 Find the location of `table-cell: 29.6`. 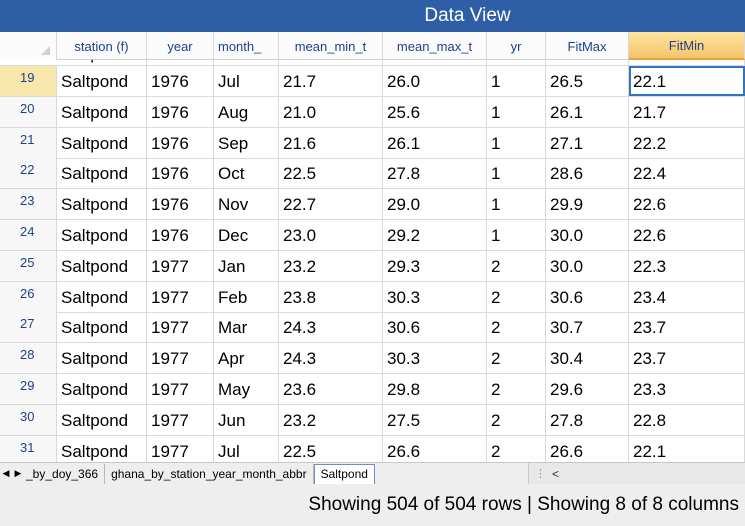

table-cell: 29.6 is located at coordinates (587, 389).